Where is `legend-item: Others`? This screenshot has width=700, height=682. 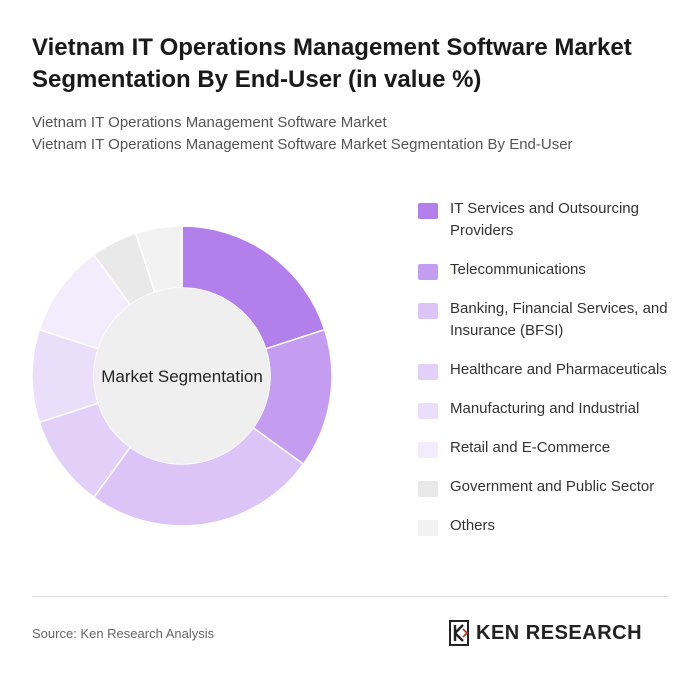
legend-item: Others is located at coordinates (553, 526).